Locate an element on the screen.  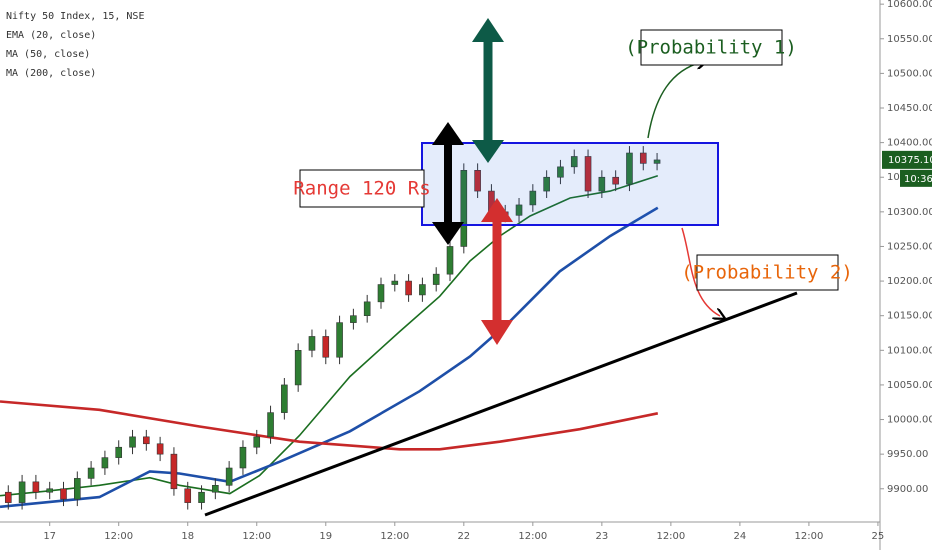
range-label-box is located at coordinates (362, 188).